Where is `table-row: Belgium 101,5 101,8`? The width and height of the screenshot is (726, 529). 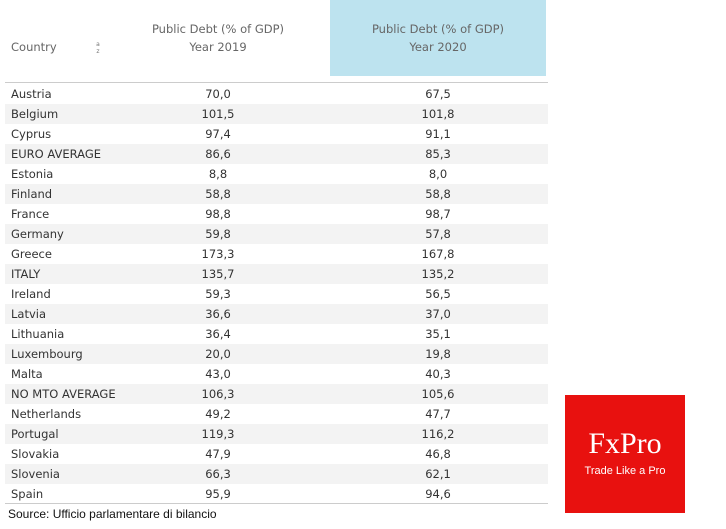
table-row: Belgium 101,5 101,8 is located at coordinates (276, 114).